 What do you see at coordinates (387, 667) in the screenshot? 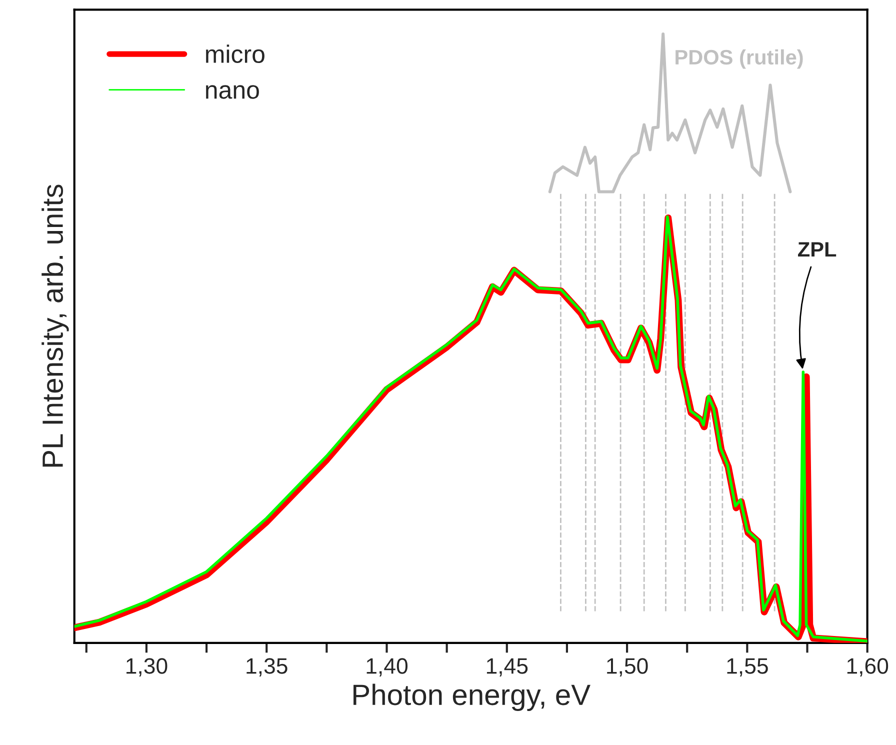
I see `x-tick-label: 1,40` at bounding box center [387, 667].